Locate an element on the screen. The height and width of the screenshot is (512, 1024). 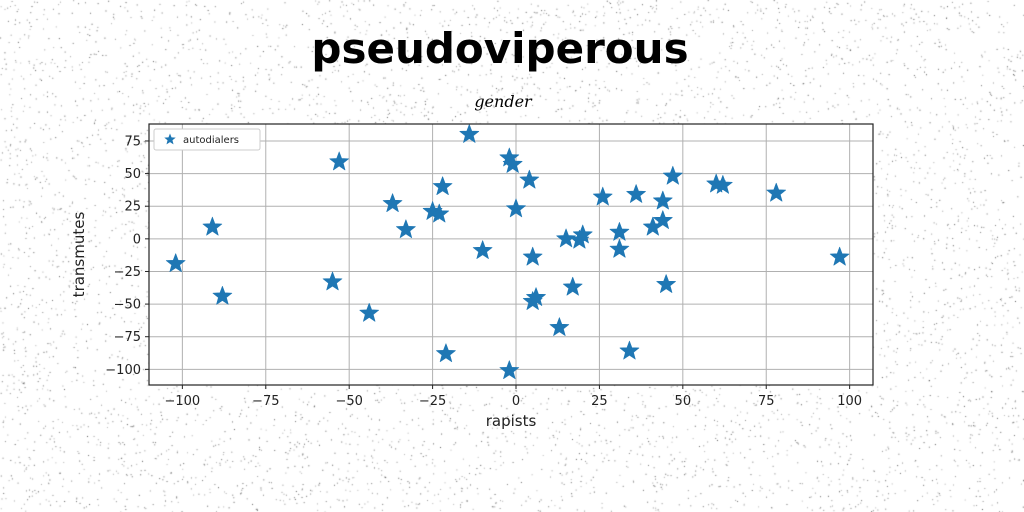
x-tick-label: 75 is located at coordinates (766, 401).